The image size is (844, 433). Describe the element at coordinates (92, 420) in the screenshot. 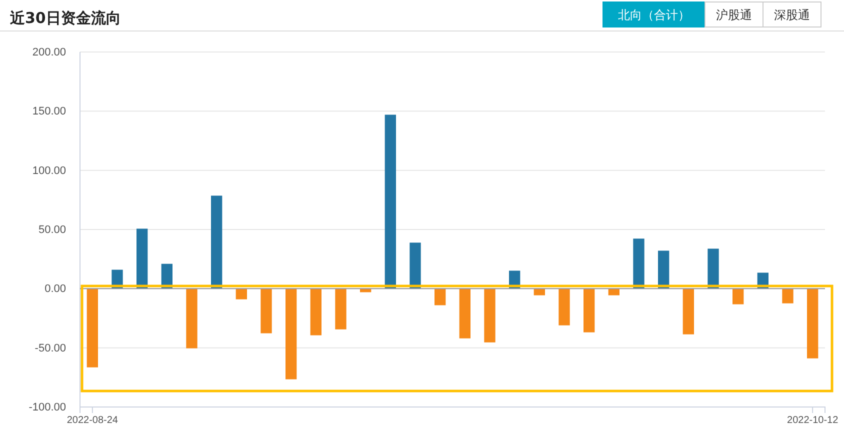

I see `x-tick-label: 2022-08-24` at that location.